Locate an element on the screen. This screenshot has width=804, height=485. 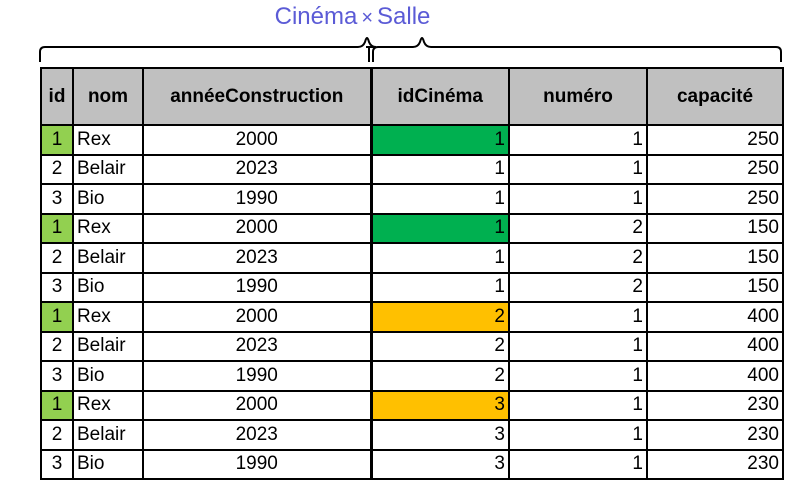
table-row: 2 Belair 2023 1 2 150 is located at coordinates (412, 258).